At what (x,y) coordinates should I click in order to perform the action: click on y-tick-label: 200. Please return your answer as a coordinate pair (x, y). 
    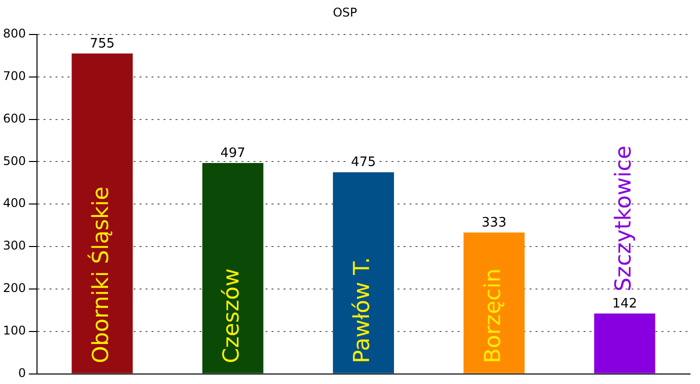
    Looking at the image, I should click on (14, 288).